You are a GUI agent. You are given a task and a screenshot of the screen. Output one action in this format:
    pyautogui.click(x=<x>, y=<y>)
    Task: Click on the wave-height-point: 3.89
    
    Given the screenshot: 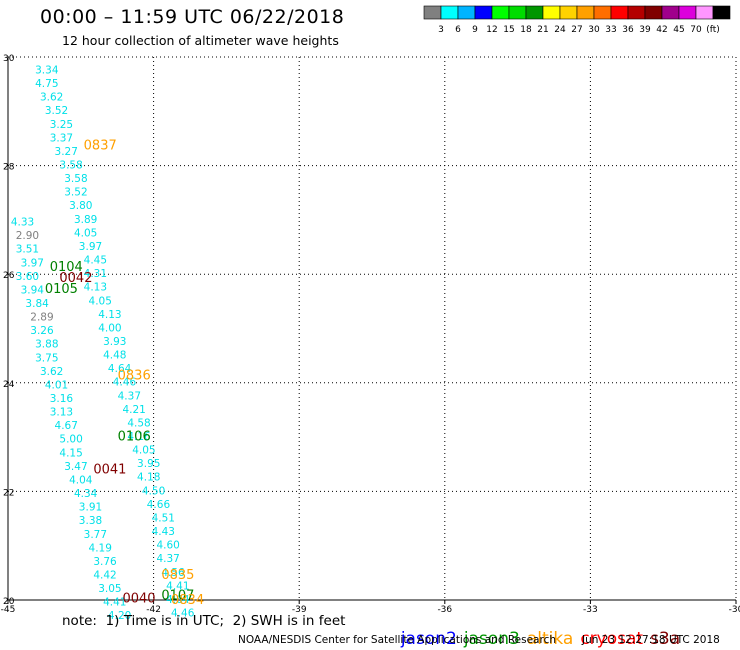 What is the action you would take?
    pyautogui.click(x=85, y=220)
    